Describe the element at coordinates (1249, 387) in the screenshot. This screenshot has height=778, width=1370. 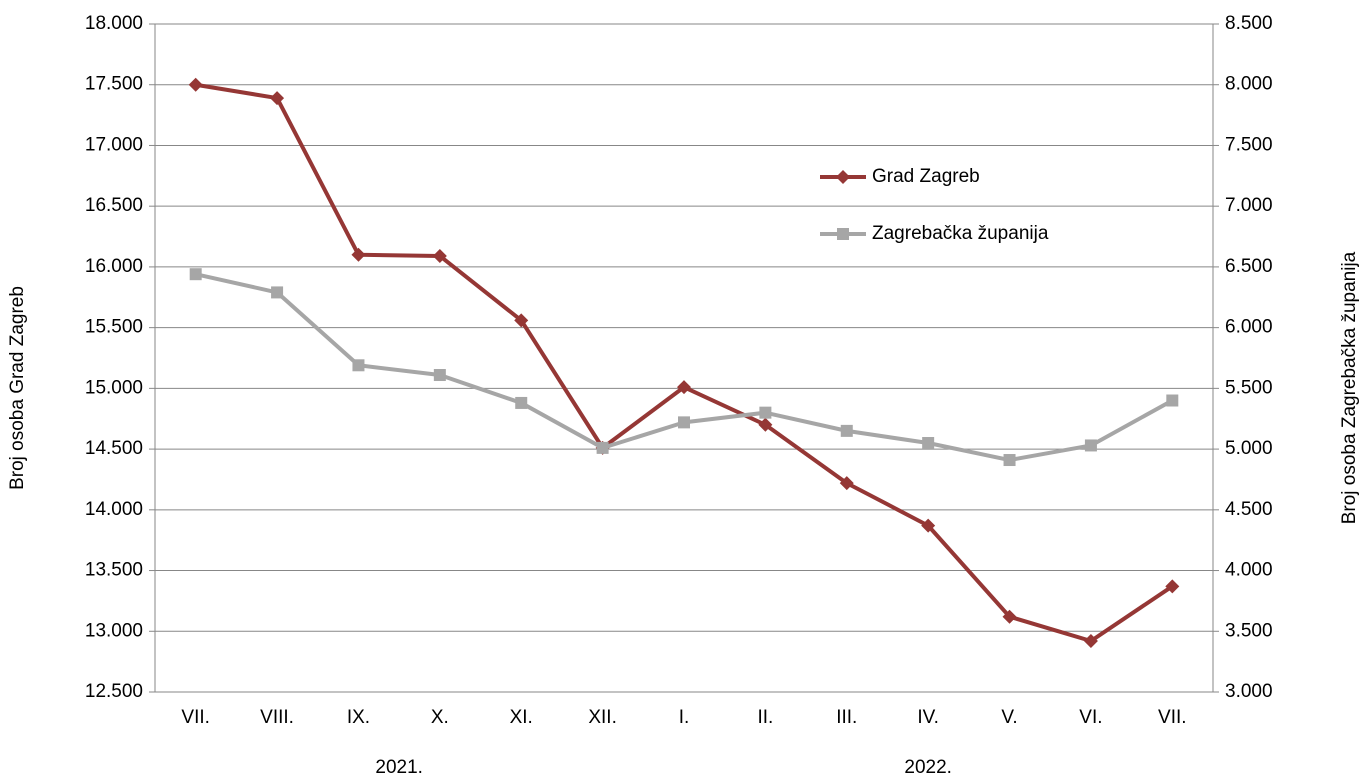
I see `y2-tick-label: 5.500` at that location.